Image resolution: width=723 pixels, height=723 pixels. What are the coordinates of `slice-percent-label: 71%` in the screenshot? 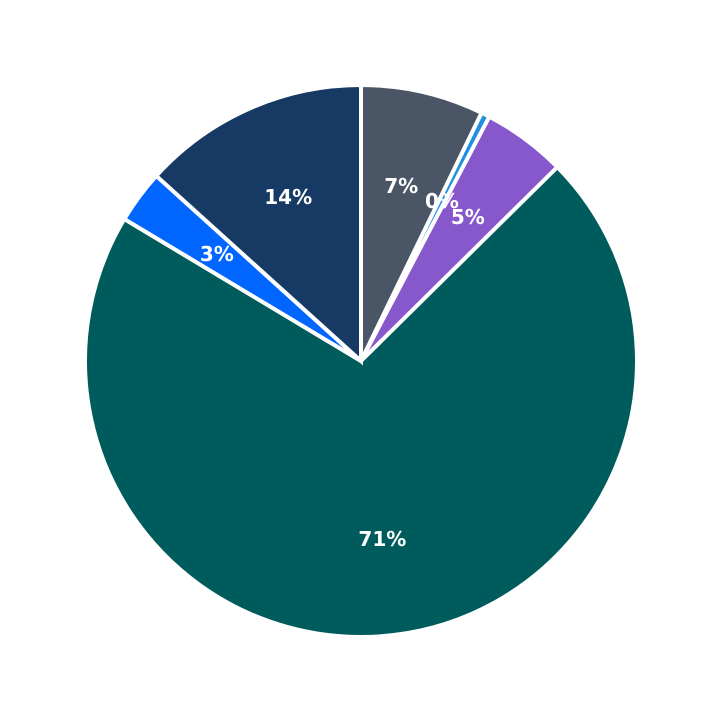 It's located at (382, 539).